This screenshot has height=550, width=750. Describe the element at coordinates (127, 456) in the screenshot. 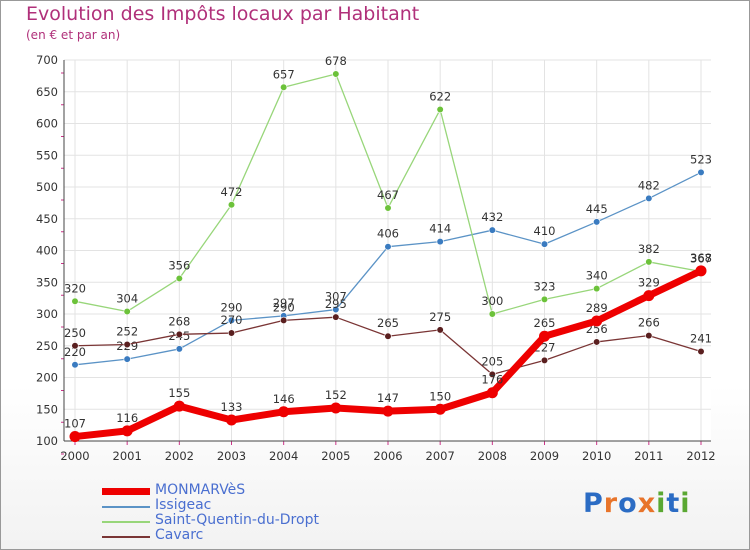

I see `x-tick-label: 2001` at that location.